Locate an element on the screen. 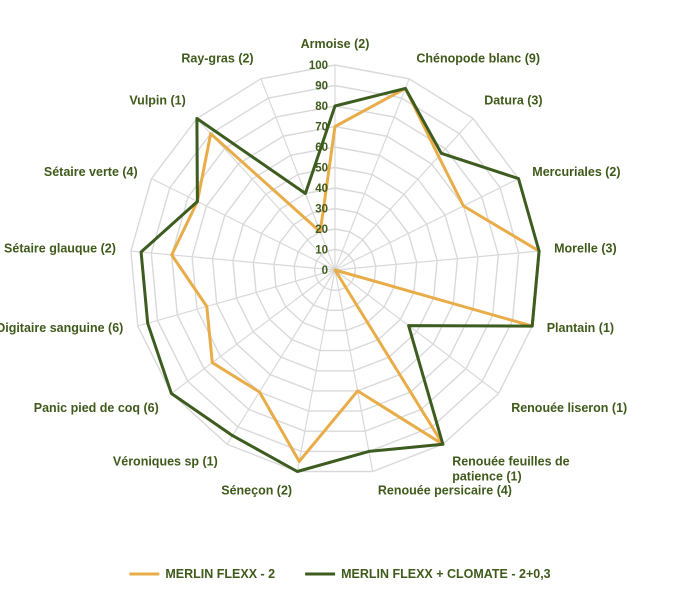  category-label: Sétaire glauque (2) is located at coordinates (60, 249).